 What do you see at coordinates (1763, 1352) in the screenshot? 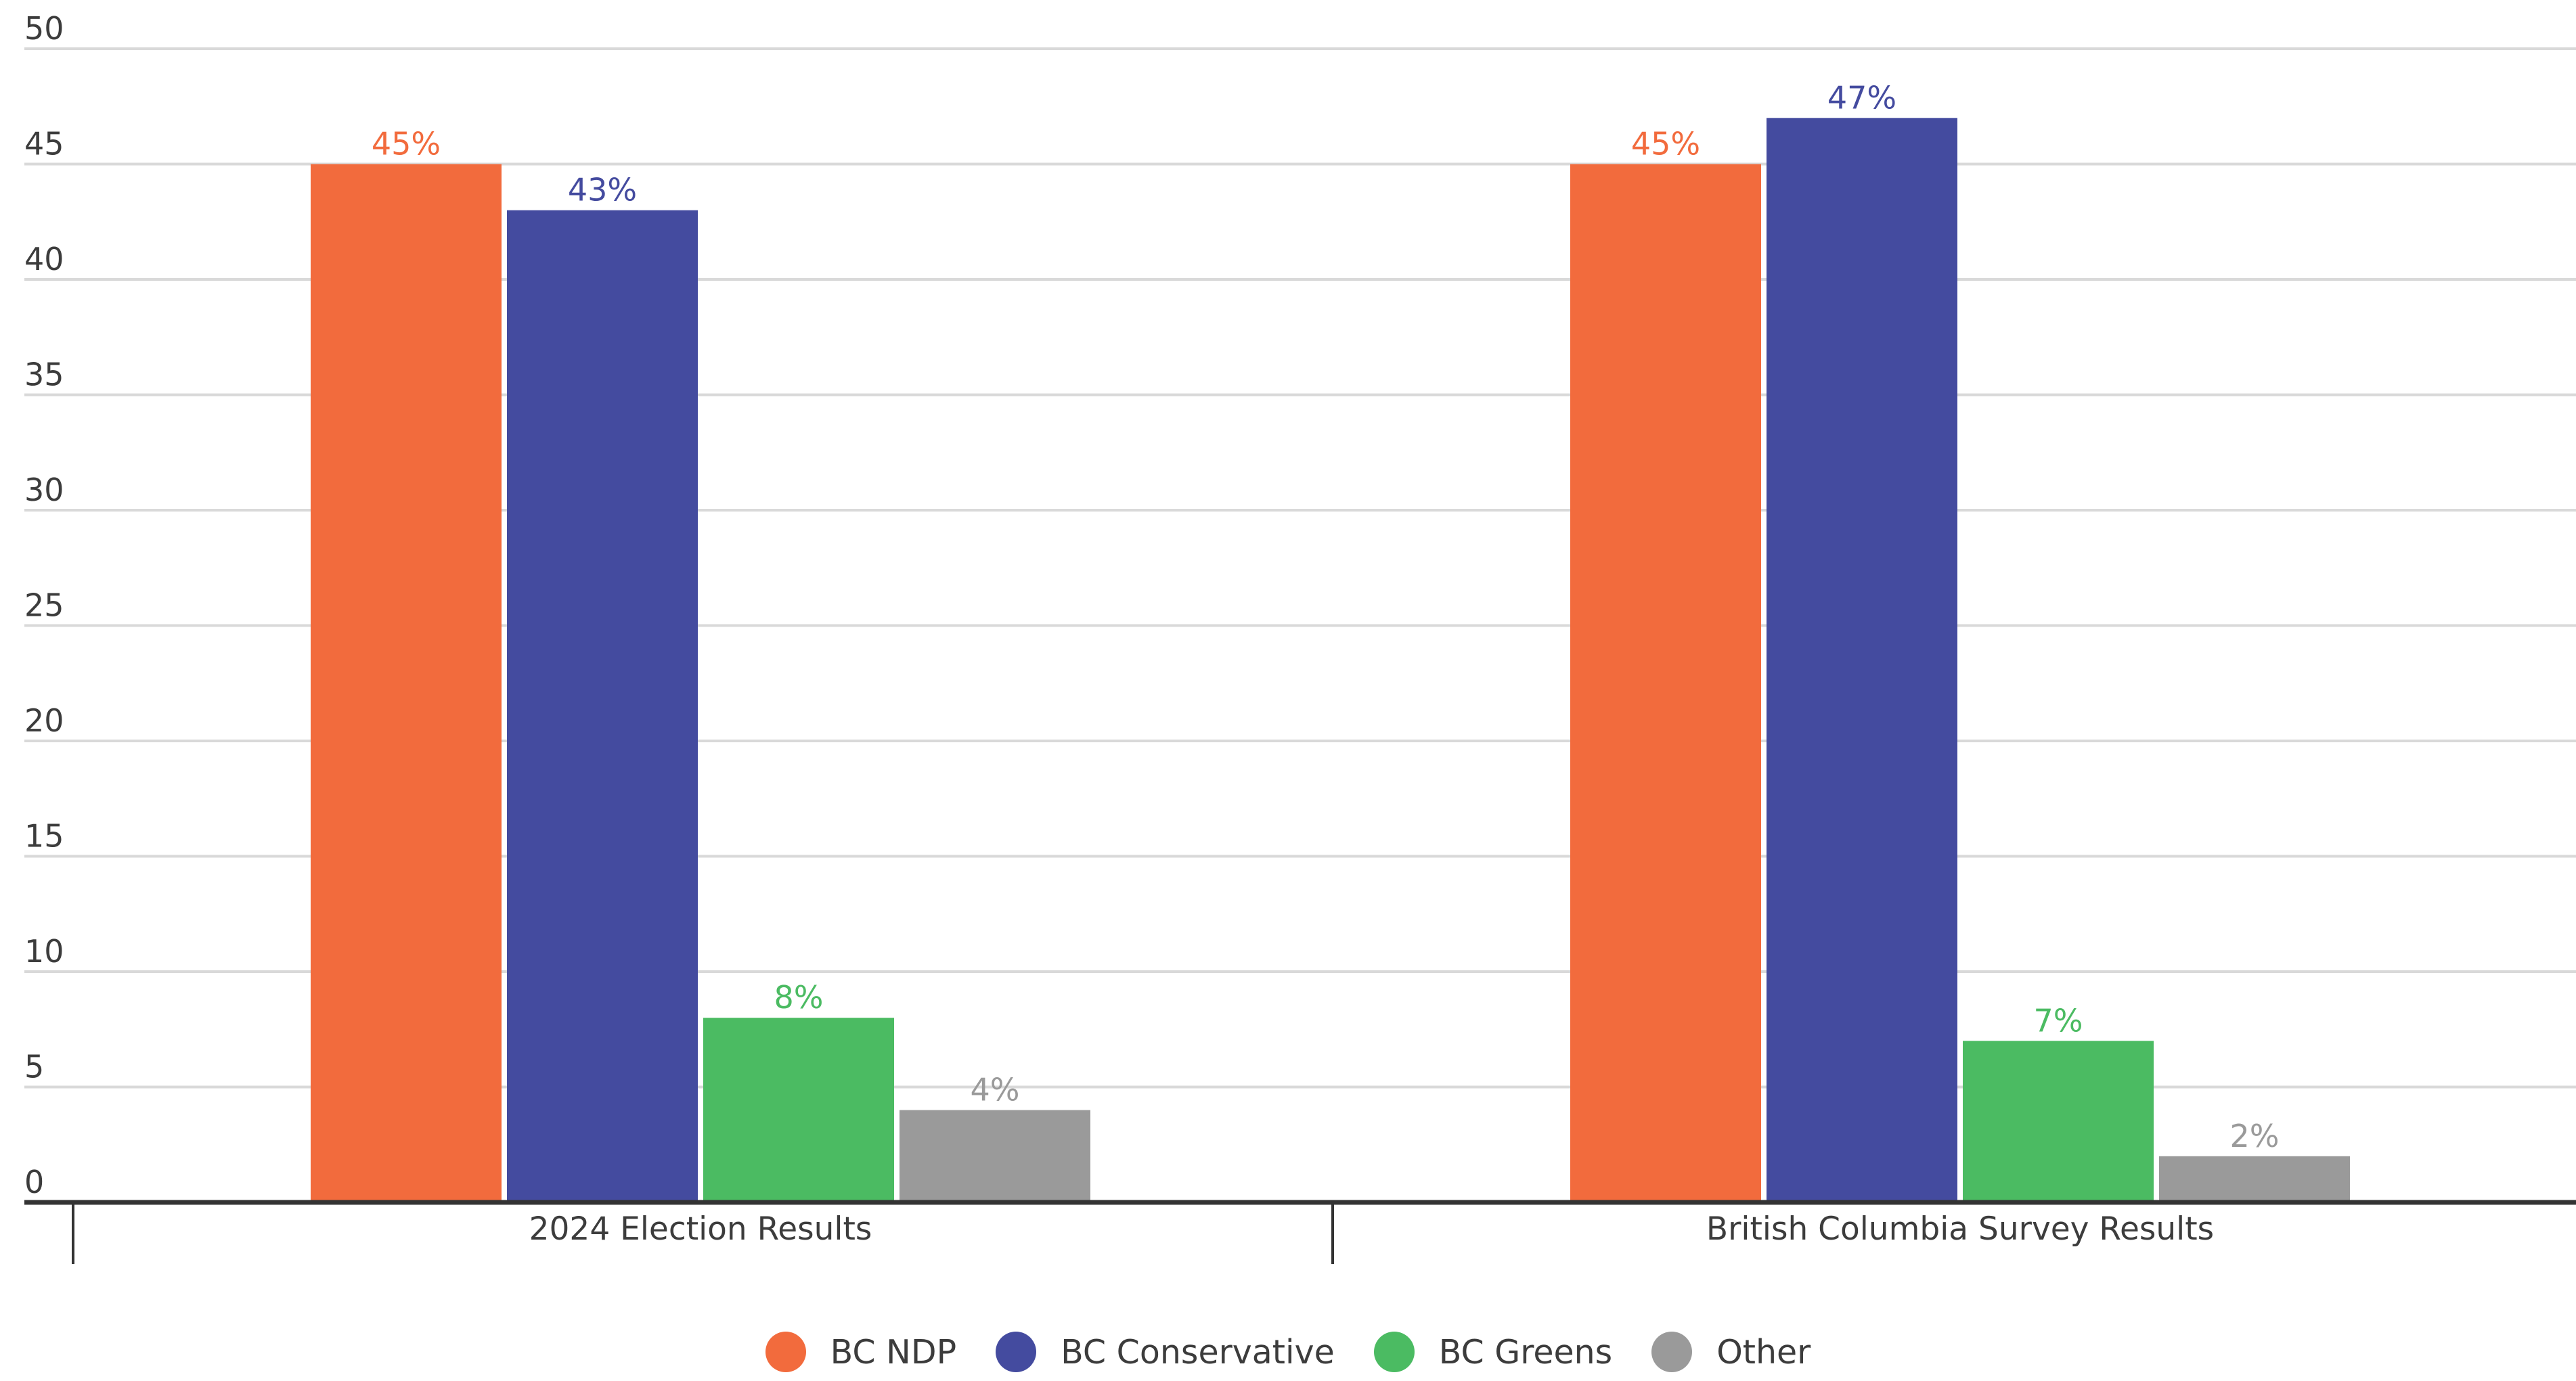
I see `legend-label: Other` at bounding box center [1763, 1352].